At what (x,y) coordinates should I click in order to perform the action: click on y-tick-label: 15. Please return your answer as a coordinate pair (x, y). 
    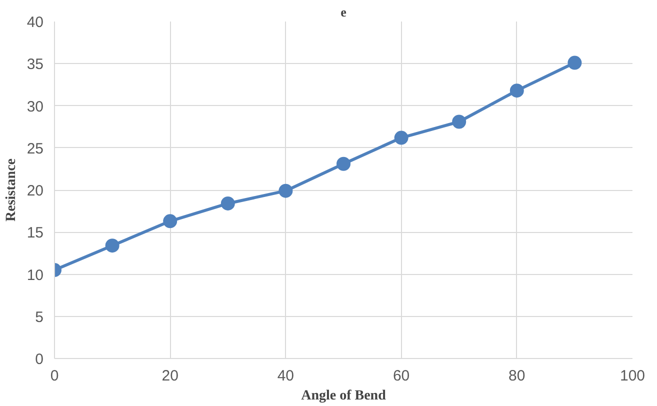
    Looking at the image, I should click on (35, 233).